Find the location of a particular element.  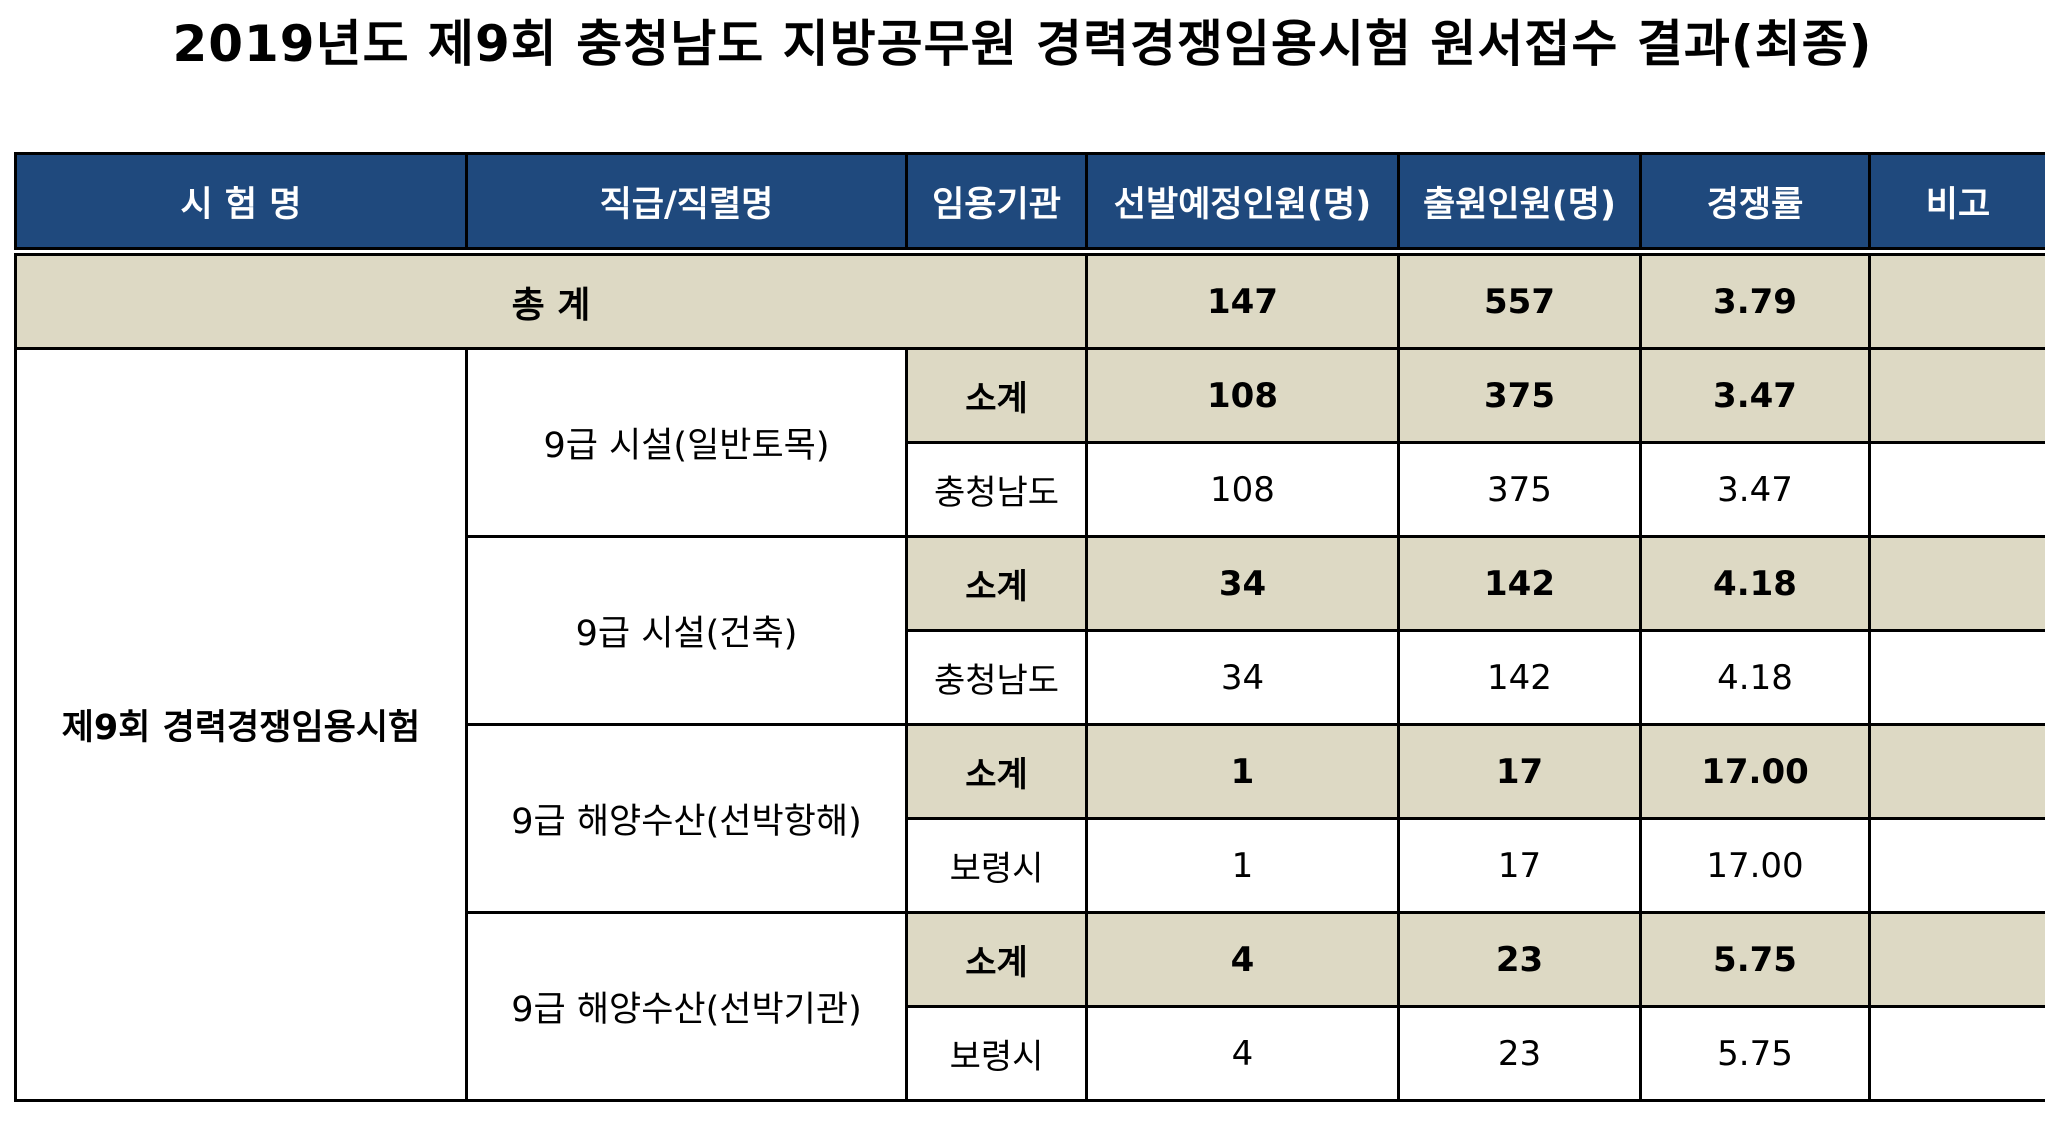

total-note is located at coordinates (1956, 300).